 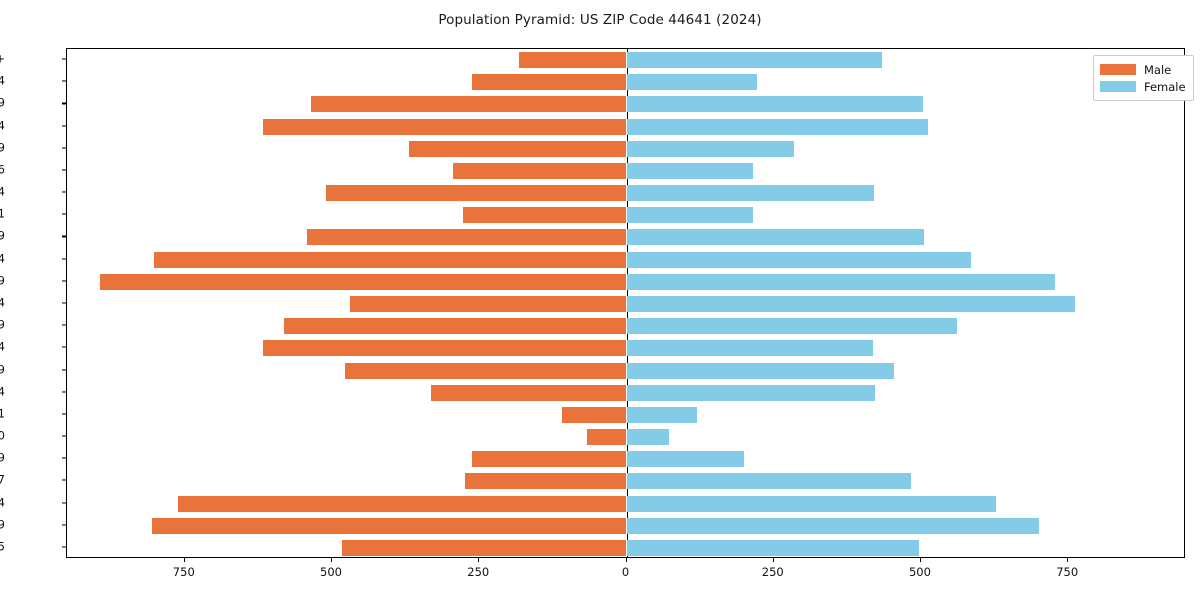 What do you see at coordinates (919, 572) in the screenshot?
I see `x-tick-label-5: 500` at bounding box center [919, 572].